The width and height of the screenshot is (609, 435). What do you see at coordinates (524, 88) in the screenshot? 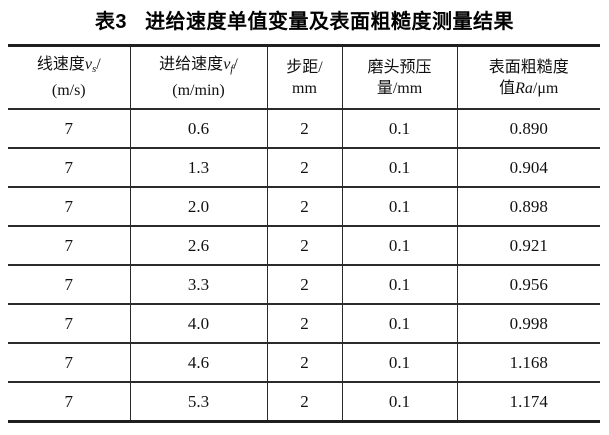
I see `var-symbol: Ra` at bounding box center [524, 88].